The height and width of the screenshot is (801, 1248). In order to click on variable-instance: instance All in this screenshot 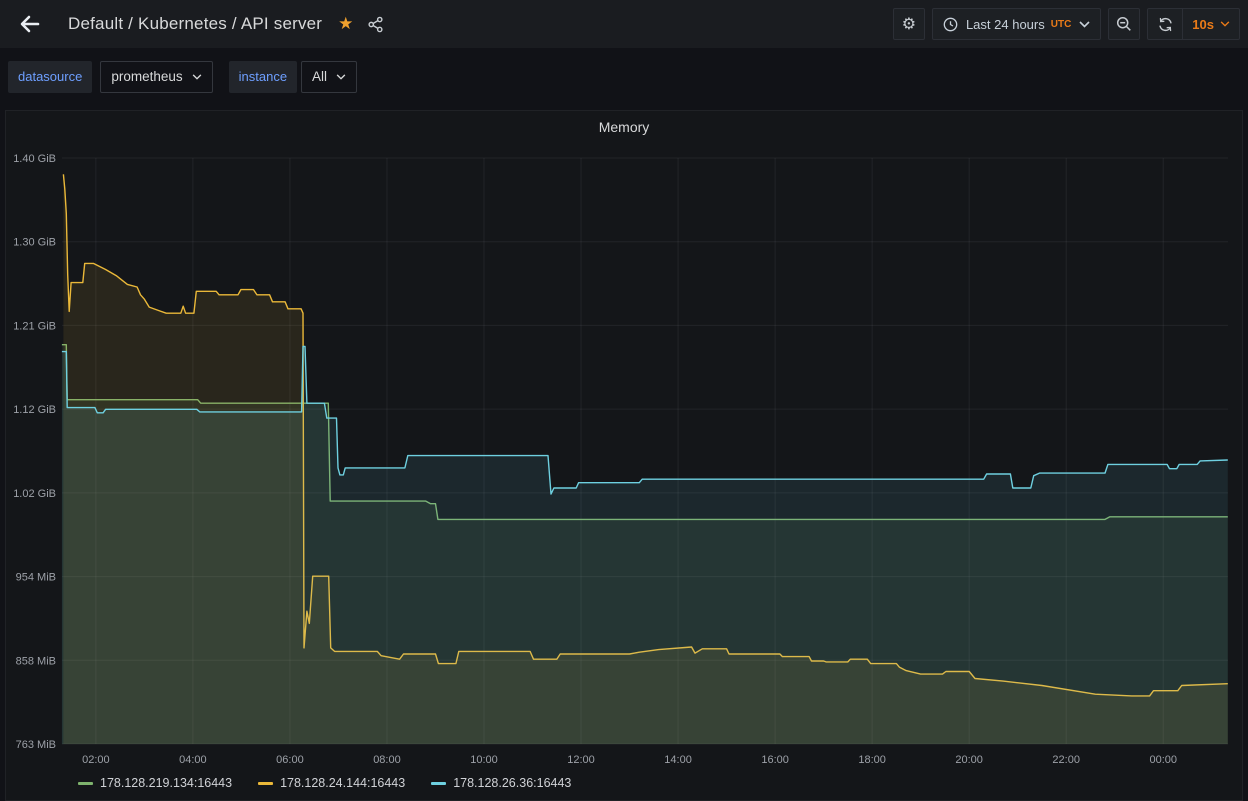, I will do `click(293, 76)`.